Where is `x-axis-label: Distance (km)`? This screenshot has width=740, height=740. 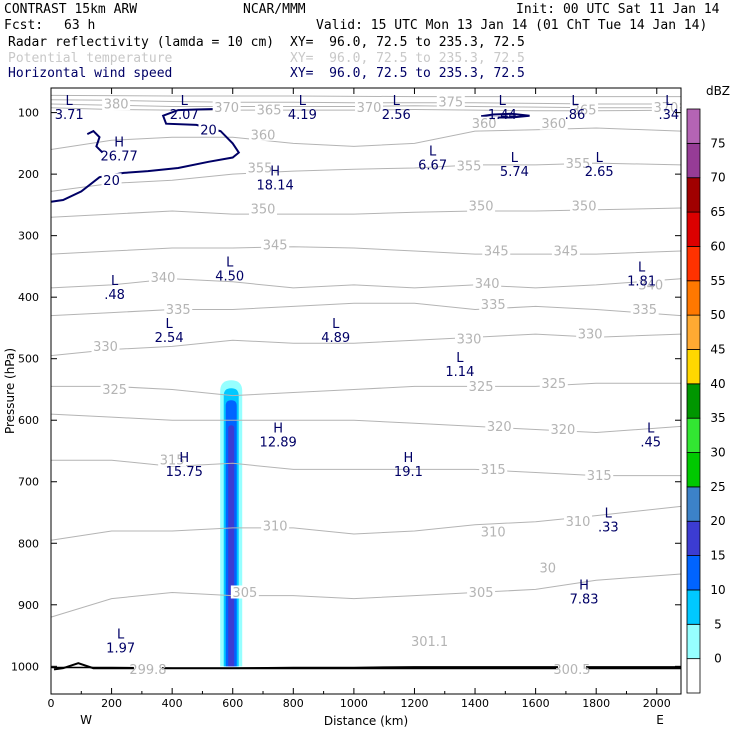 x-axis-label: Distance (km) is located at coordinates (366, 721).